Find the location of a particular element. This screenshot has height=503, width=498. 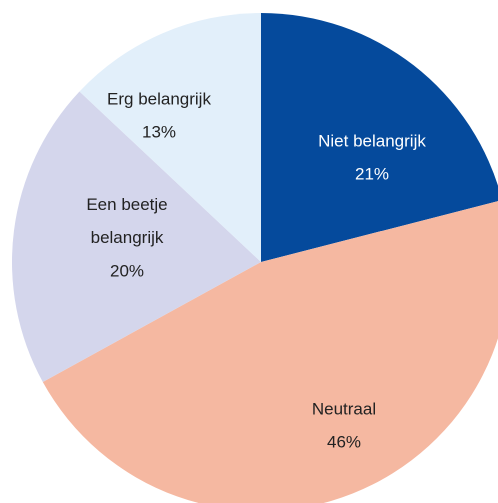

slice-label: Neutraal is located at coordinates (344, 408).